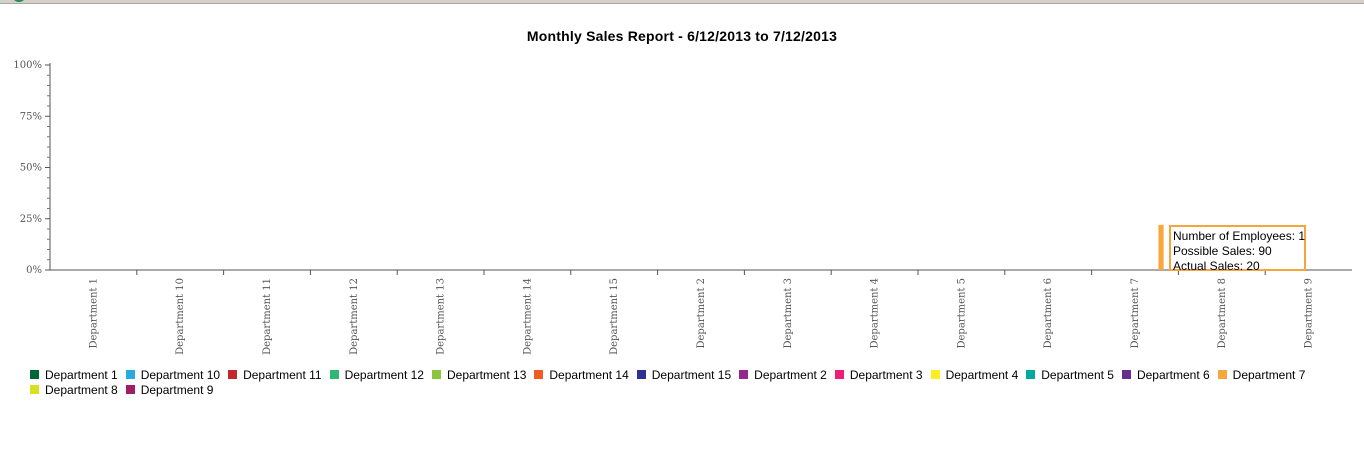  What do you see at coordinates (441, 316) in the screenshot?
I see `x-tick-label: Department 13` at bounding box center [441, 316].